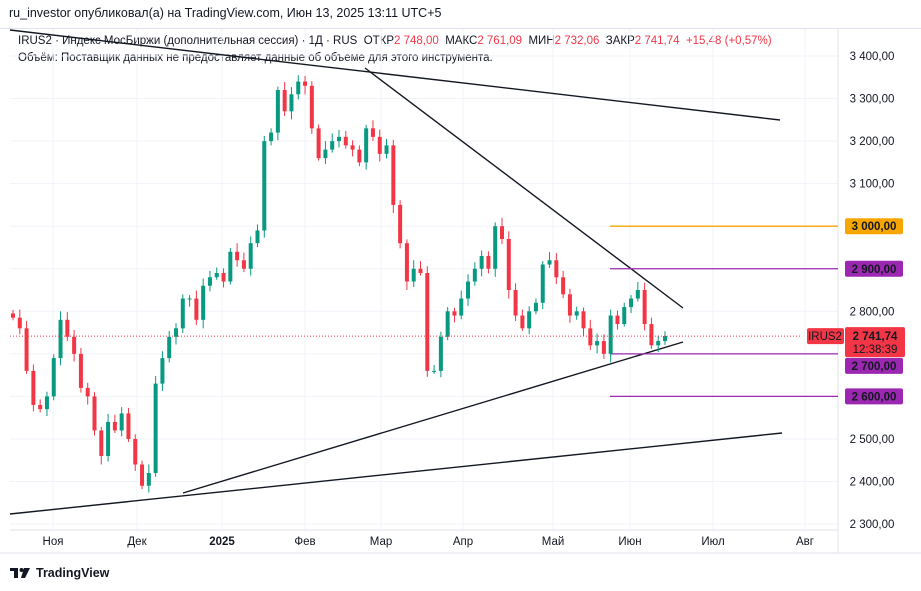 This screenshot has height=591, width=921. I want to click on brand-name: TradingView, so click(73, 573).